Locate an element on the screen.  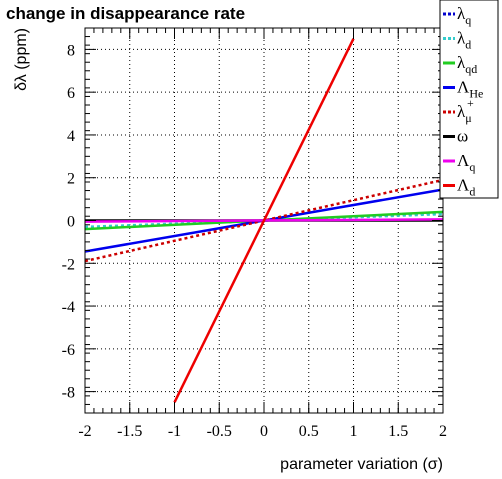
y-tick-label-8: 8 is located at coordinates (71, 50).